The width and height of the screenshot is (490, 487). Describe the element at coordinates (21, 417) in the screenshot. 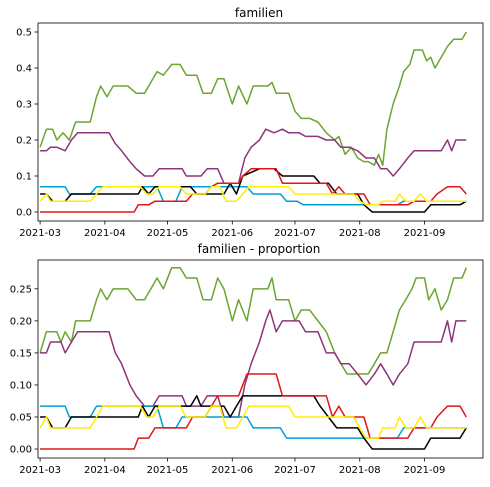

I see `y-tick-label: 0.05` at that location.